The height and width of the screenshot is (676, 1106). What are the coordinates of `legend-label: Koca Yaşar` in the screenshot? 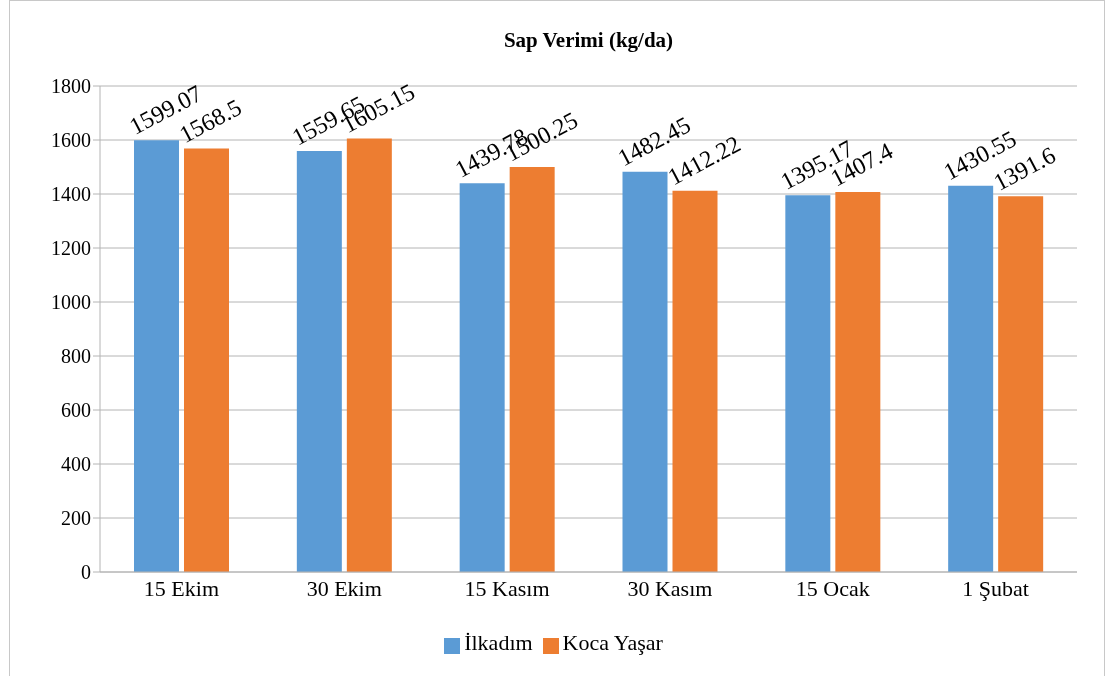 It's located at (612, 642).